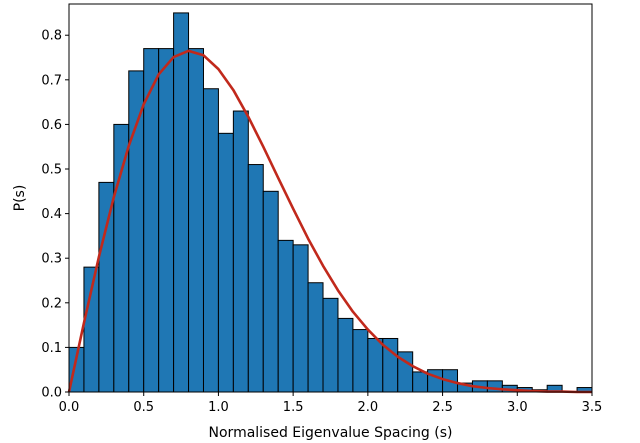 The image size is (640, 443). I want to click on x-tick-label: 0.0, so click(69, 407).